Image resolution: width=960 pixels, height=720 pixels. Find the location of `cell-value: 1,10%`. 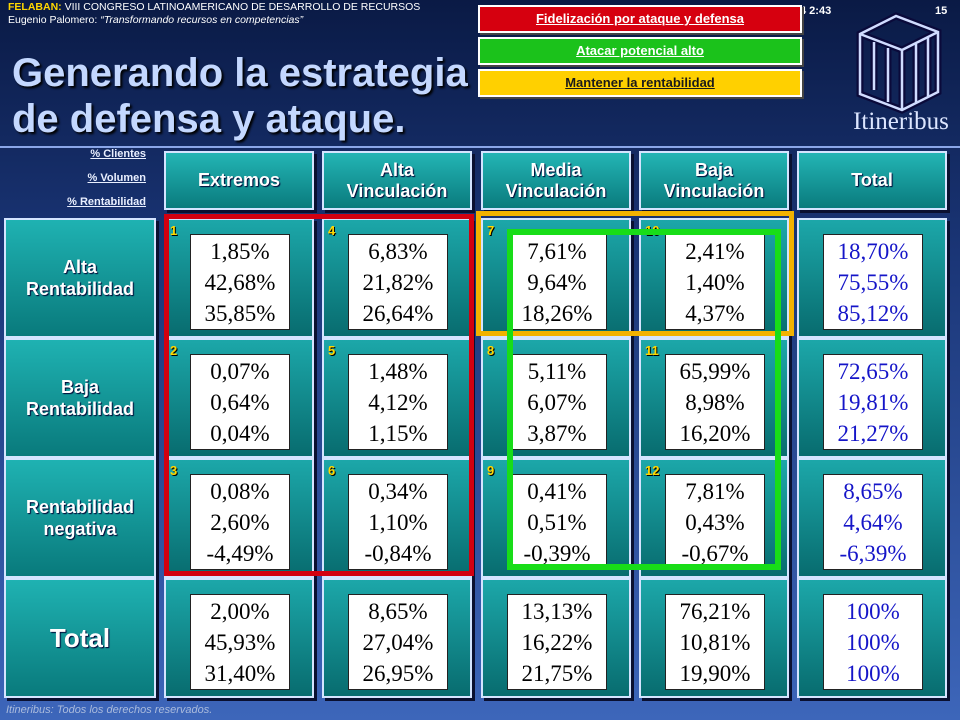

cell-value: 1,10% is located at coordinates (398, 522).